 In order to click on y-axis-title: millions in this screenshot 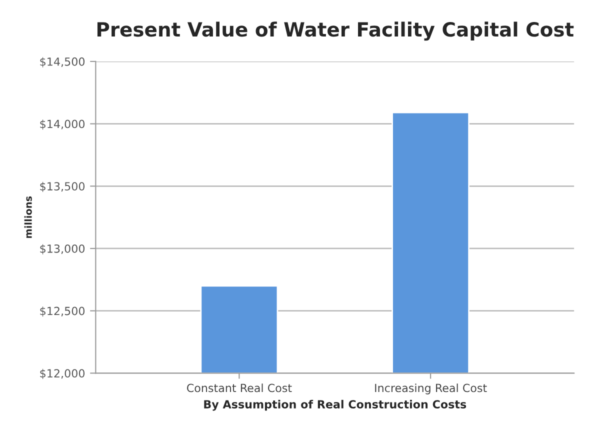, I will do `click(28, 217)`.